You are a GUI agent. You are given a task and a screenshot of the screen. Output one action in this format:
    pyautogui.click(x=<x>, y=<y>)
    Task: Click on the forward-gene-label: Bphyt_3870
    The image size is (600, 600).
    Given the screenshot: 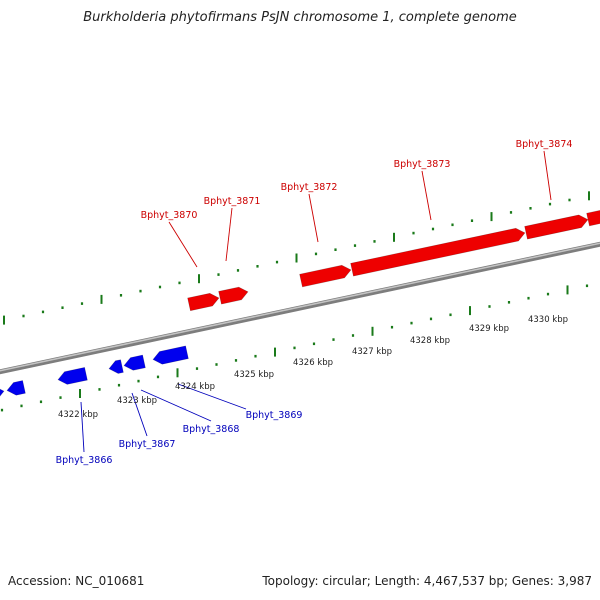 What is the action you would take?
    pyautogui.click(x=169, y=215)
    